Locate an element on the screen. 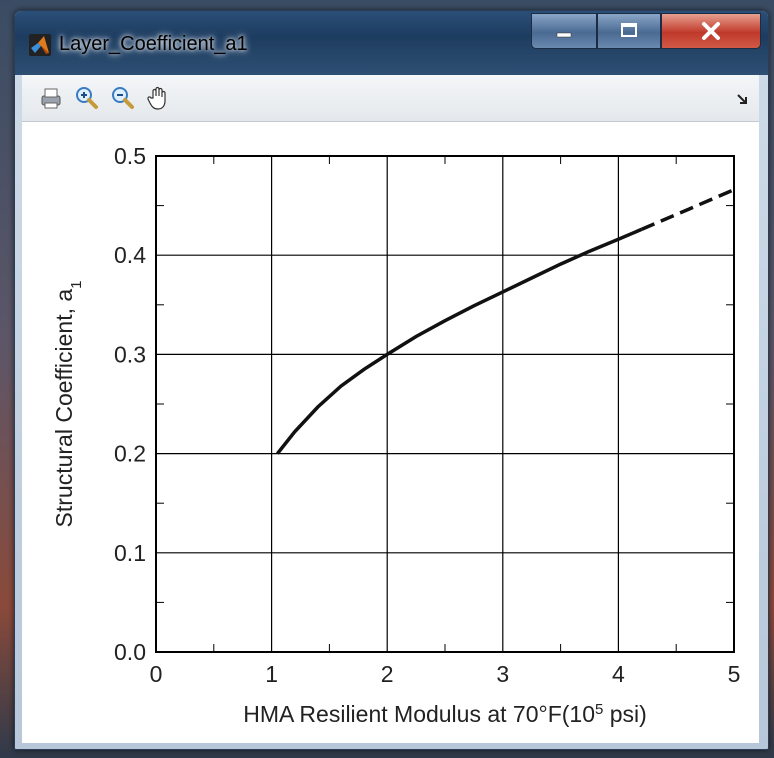  x-axis-label: HMA Resilient Modulus at 70°F(105 psi) is located at coordinates (445, 714).